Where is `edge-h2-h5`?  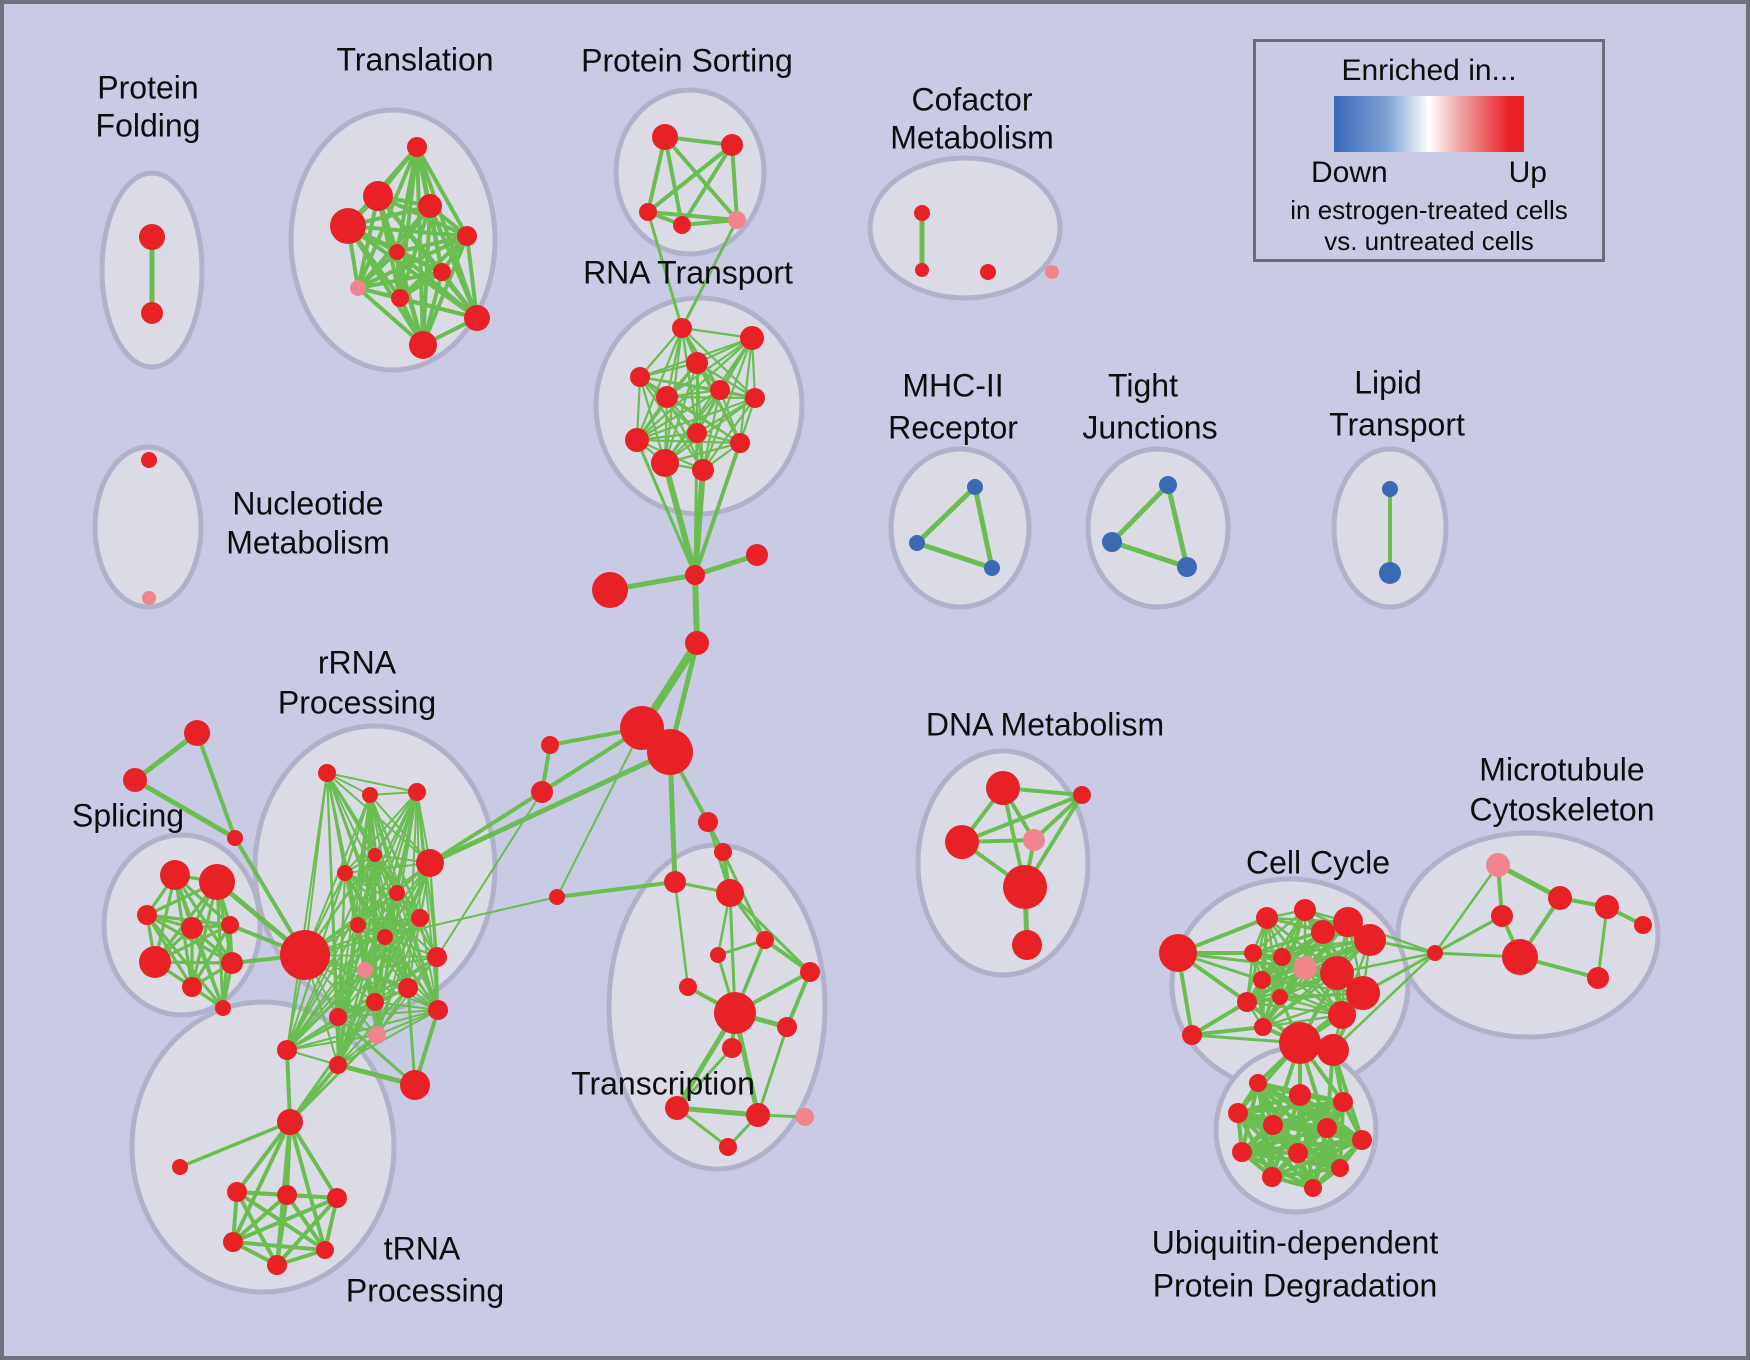
edge-h2-h5 is located at coordinates (306, 1222).